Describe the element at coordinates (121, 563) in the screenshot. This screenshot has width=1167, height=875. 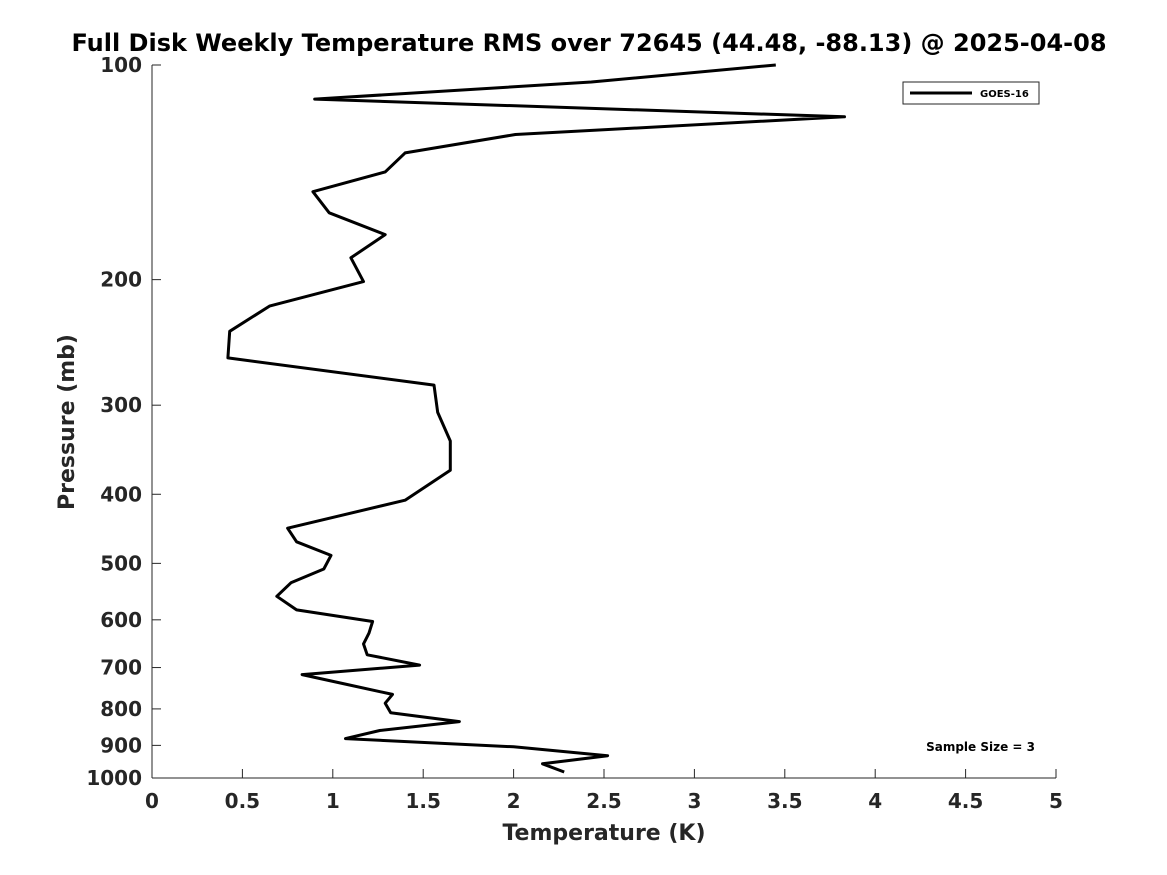
I see `y-tick-label: 500` at that location.